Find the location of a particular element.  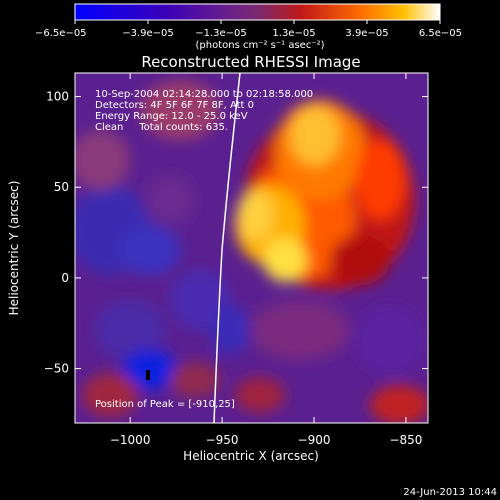

colorbar-tick-label: 3.9e−05 is located at coordinates (366, 33).